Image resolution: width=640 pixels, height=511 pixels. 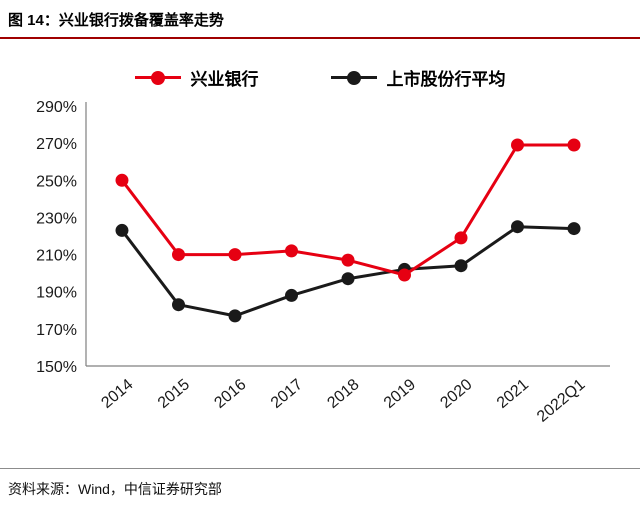 I want to click on x-tick-label: 2020, so click(x=456, y=394).